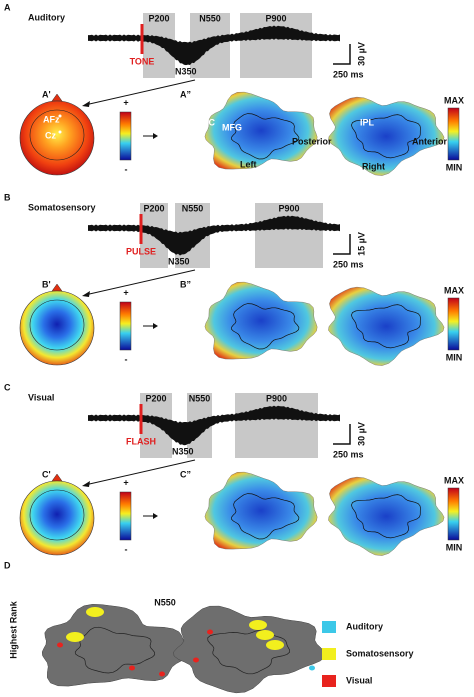 This screenshot has width=474, height=697. What do you see at coordinates (165, 602) in the screenshot?
I see `map-title: N550` at bounding box center [165, 602].